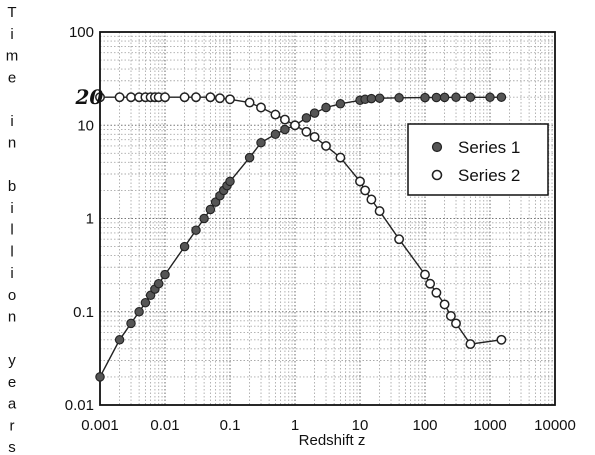  What do you see at coordinates (79, 219) in the screenshot?
I see `y-tick-labels: 0.01 0.1 1 10 100` at bounding box center [79, 219].